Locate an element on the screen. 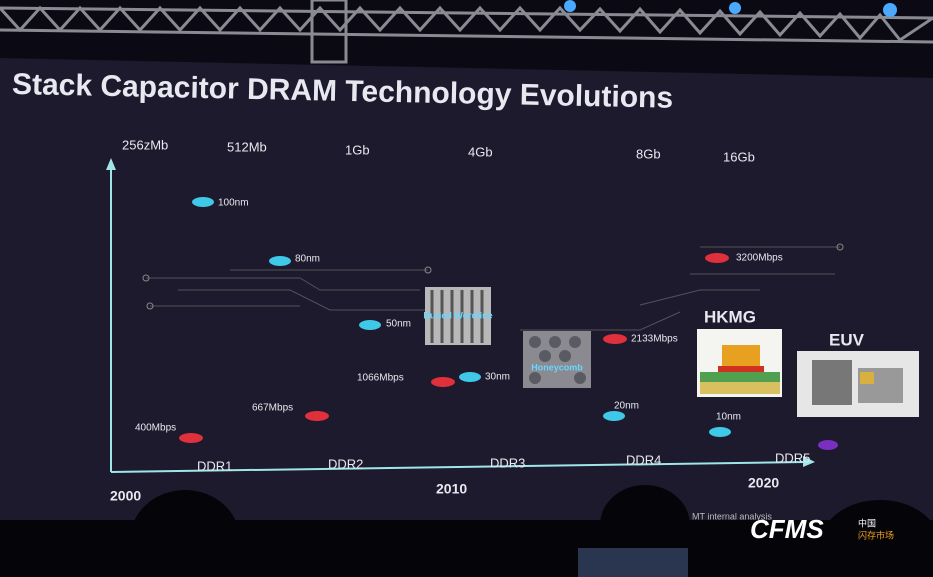  node-label: 30nm is located at coordinates (497, 377).